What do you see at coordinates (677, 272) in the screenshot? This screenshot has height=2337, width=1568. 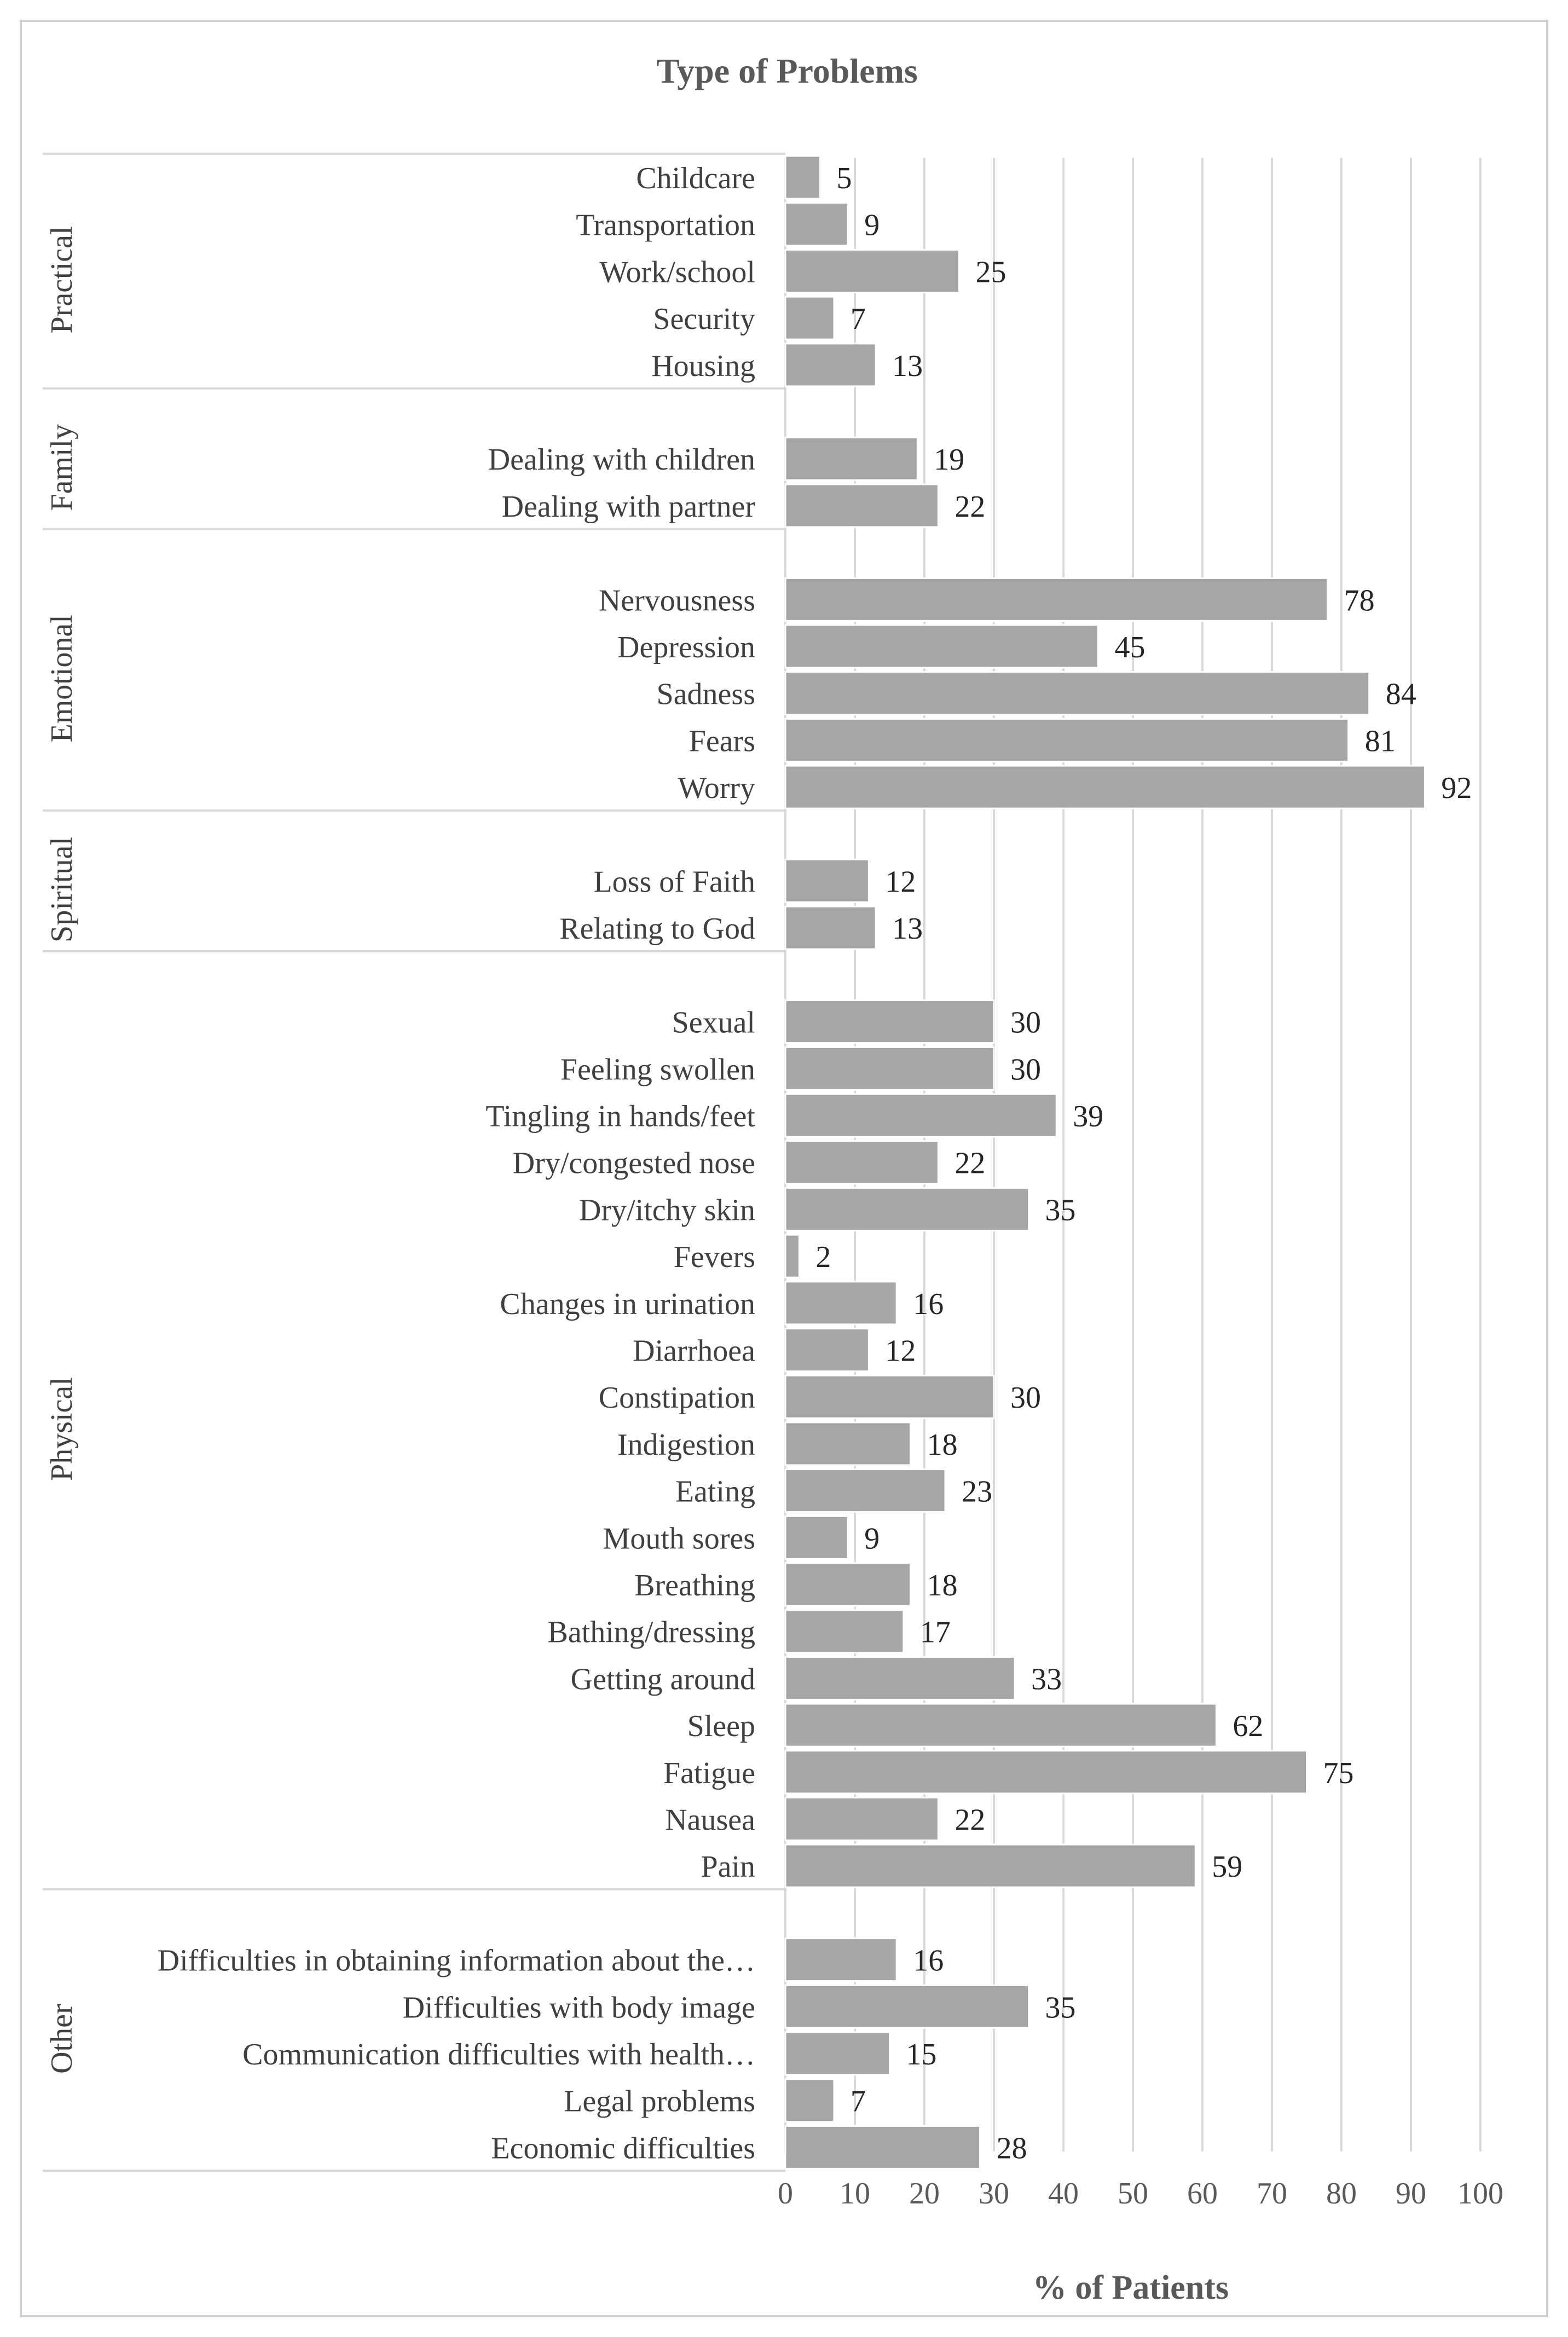 I see `category-label: Work/school` at bounding box center [677, 272].